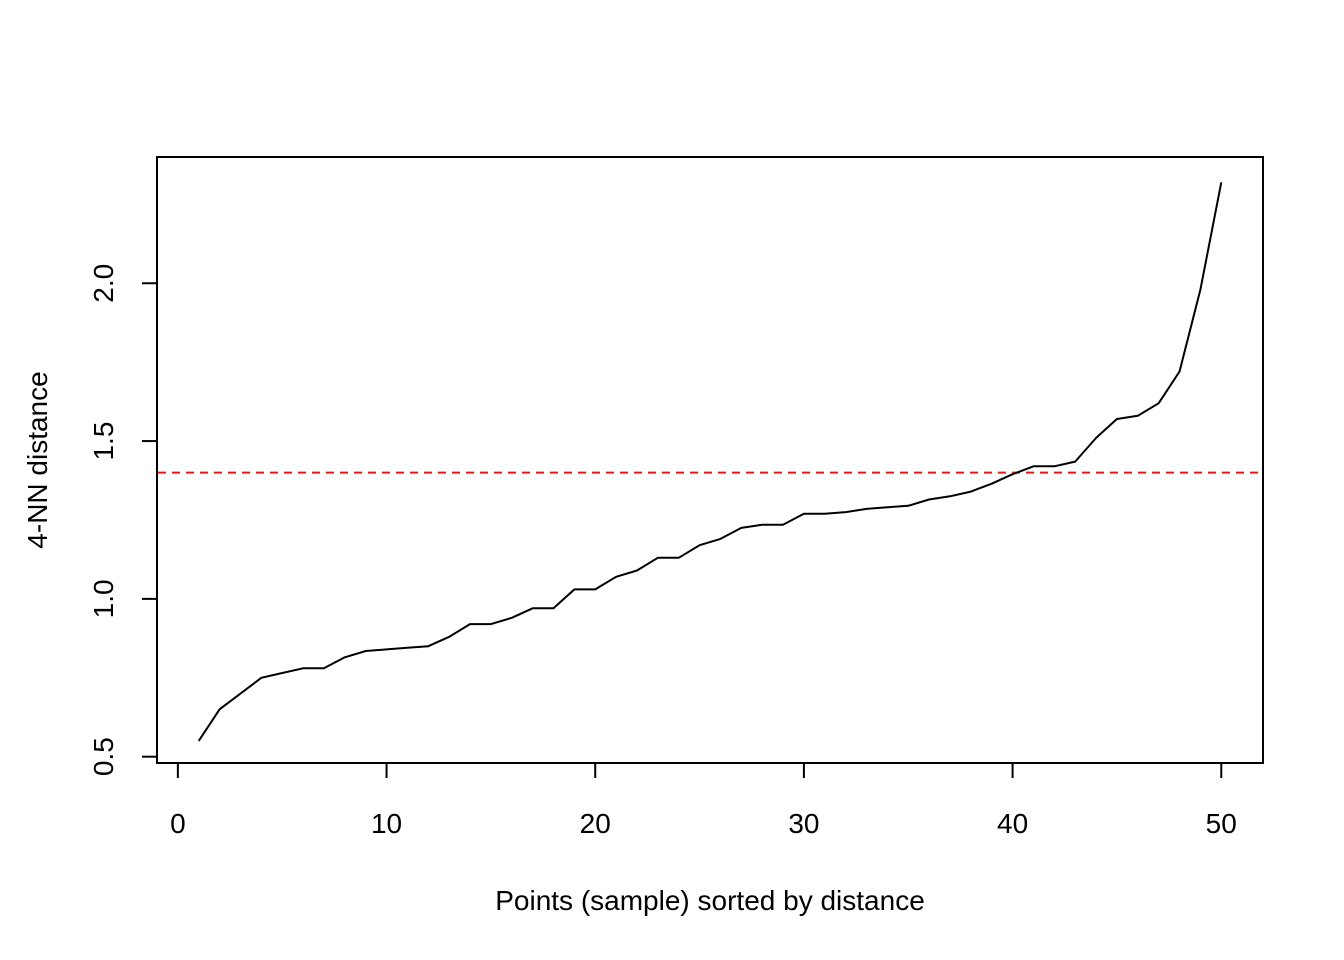  Describe the element at coordinates (710, 900) in the screenshot. I see `x-axis-title: Points (sample) sorted by distance` at that location.